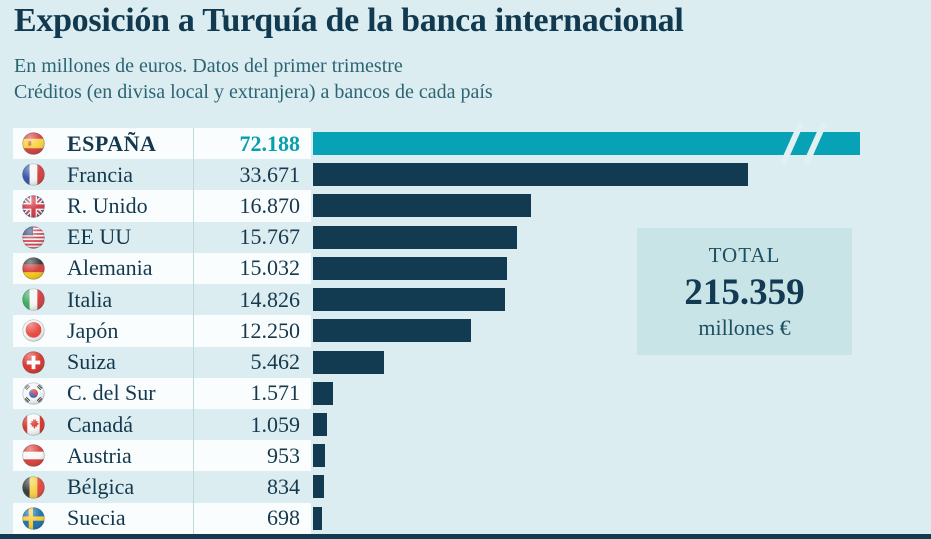 Image resolution: width=931 pixels, height=539 pixels. I want to click on country-value: 14.826, so click(270, 299).